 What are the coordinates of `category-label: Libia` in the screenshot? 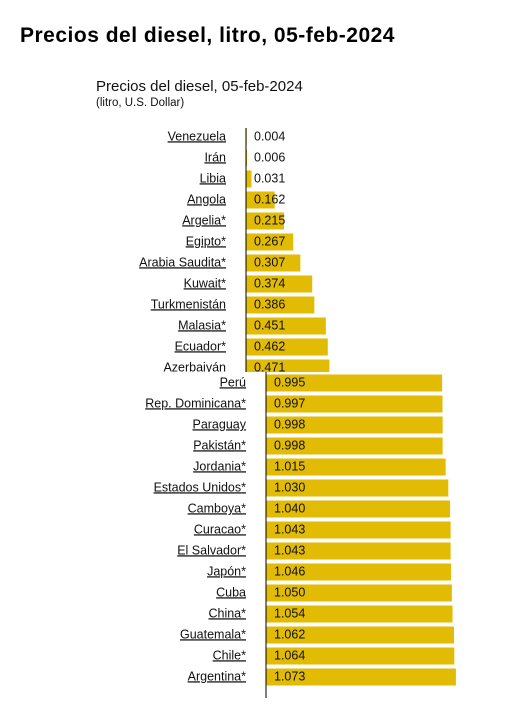 It's located at (213, 178).